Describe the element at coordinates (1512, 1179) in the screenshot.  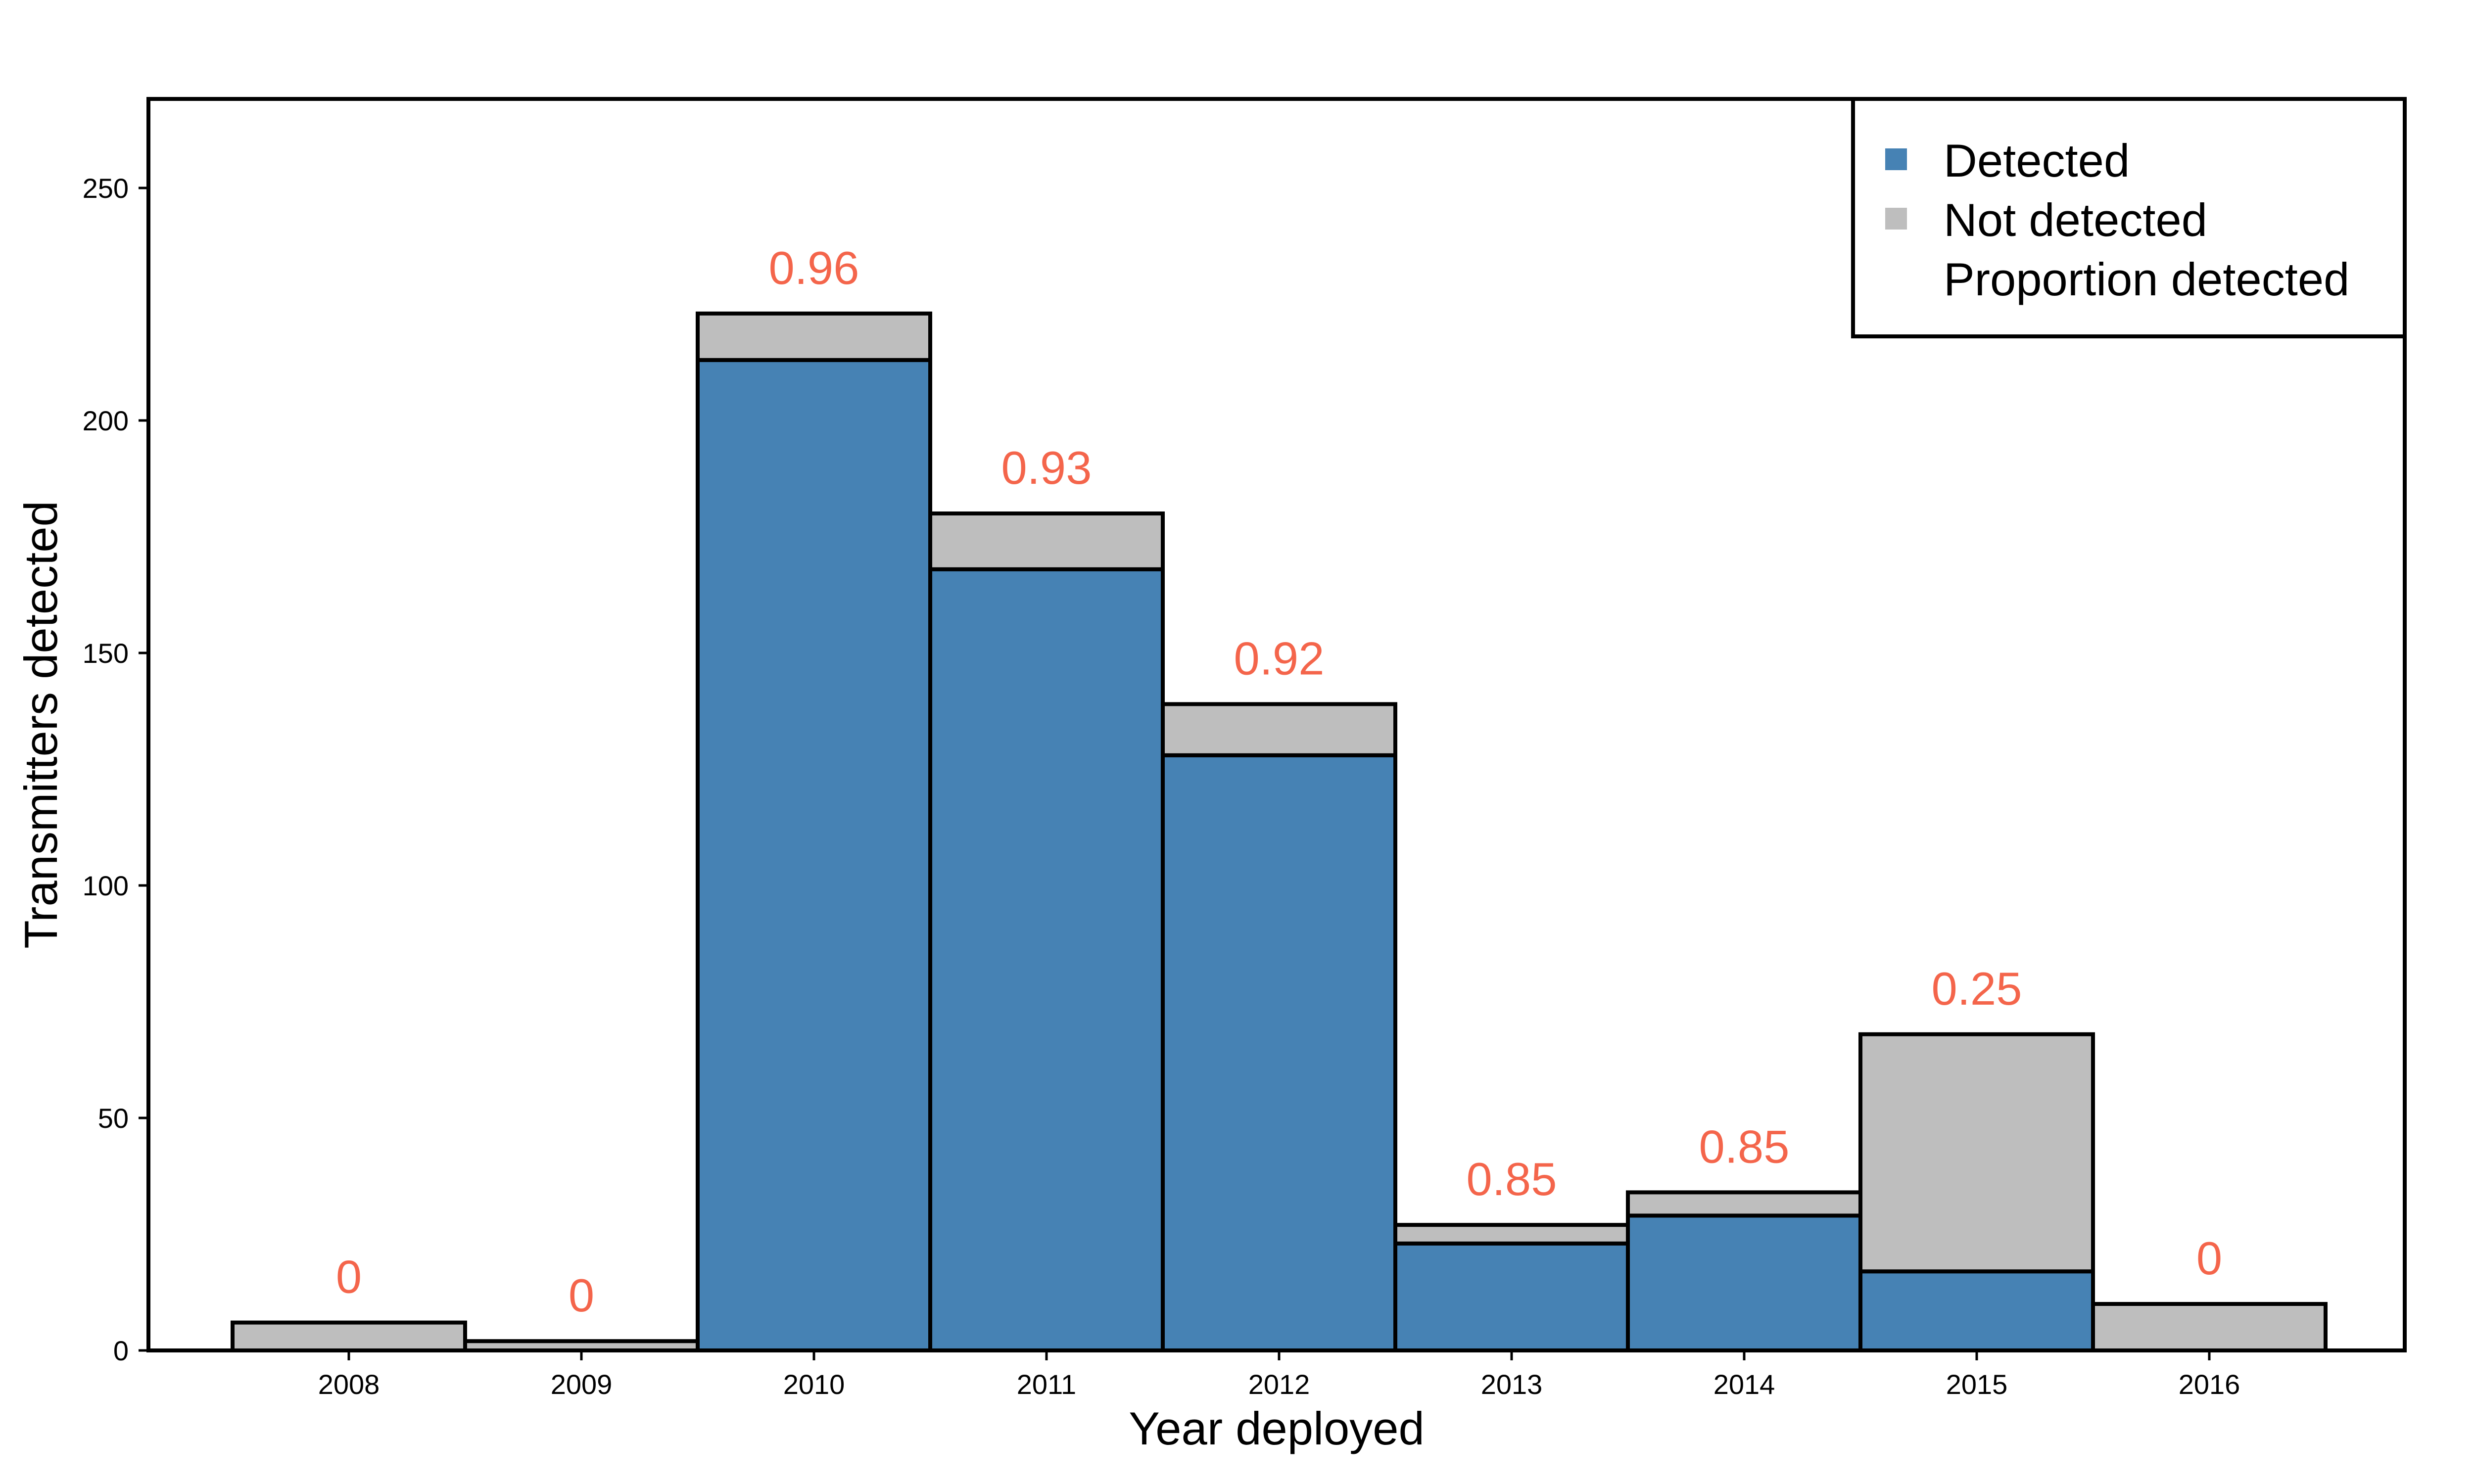
I see `proportion-label-2013: 0.85` at that location.